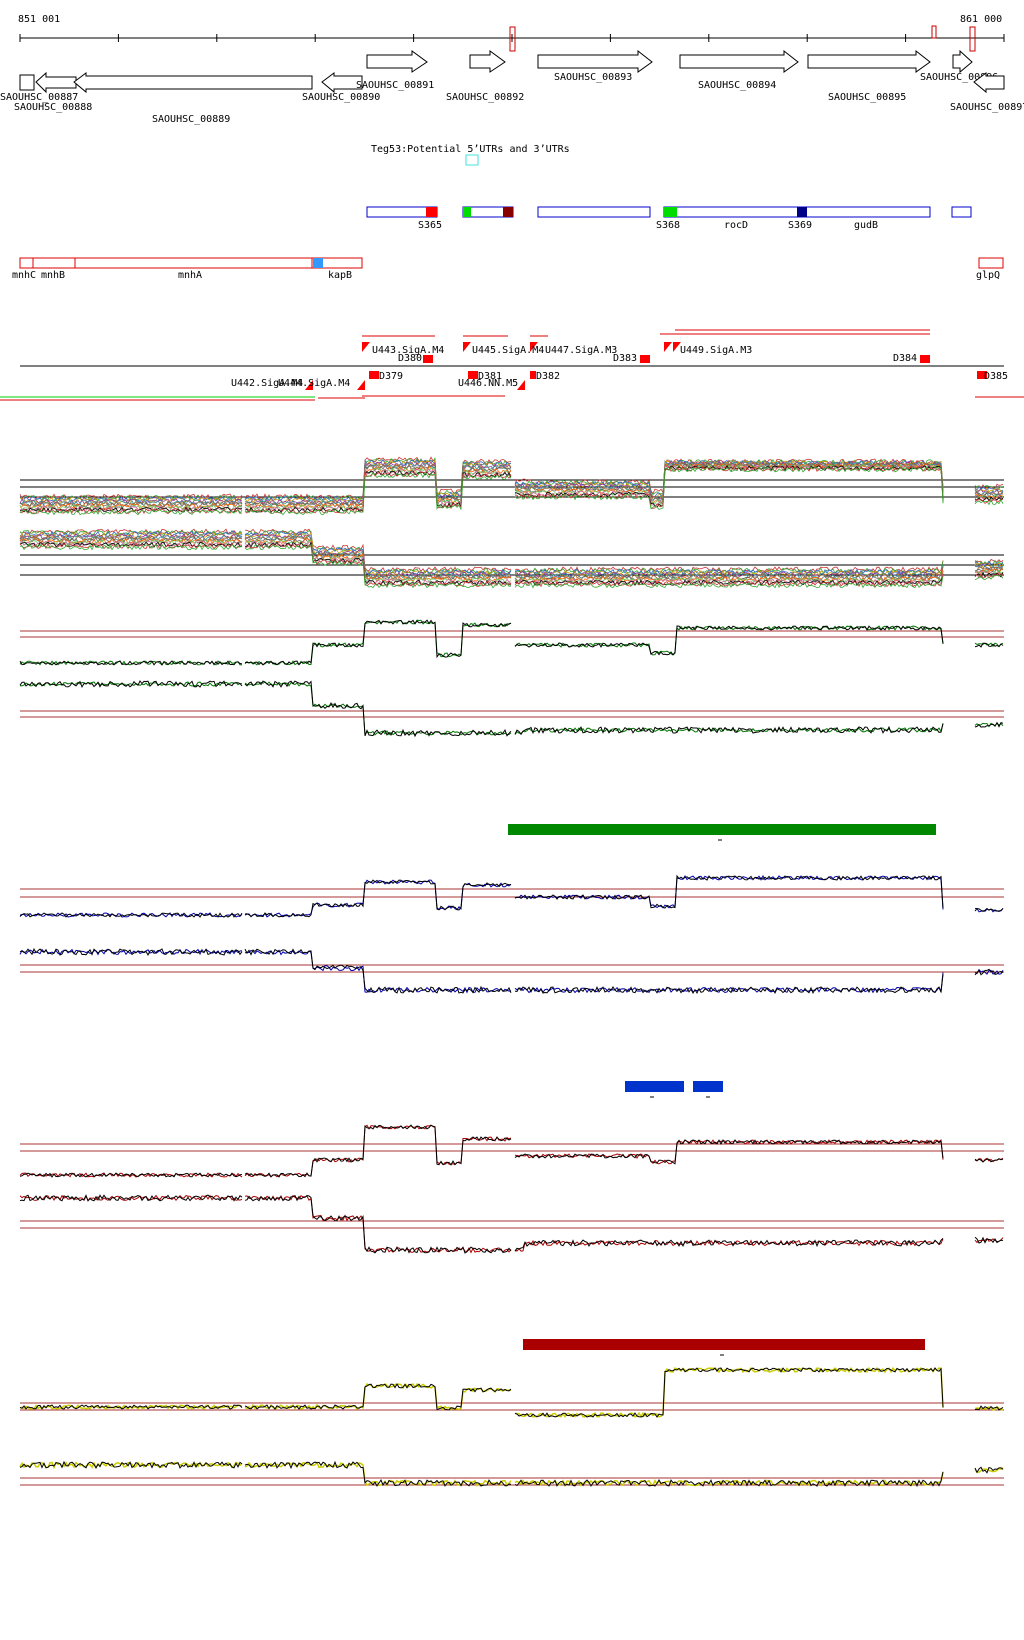  Describe the element at coordinates (800, 225) in the screenshot. I see `segment-label: S369` at that location.